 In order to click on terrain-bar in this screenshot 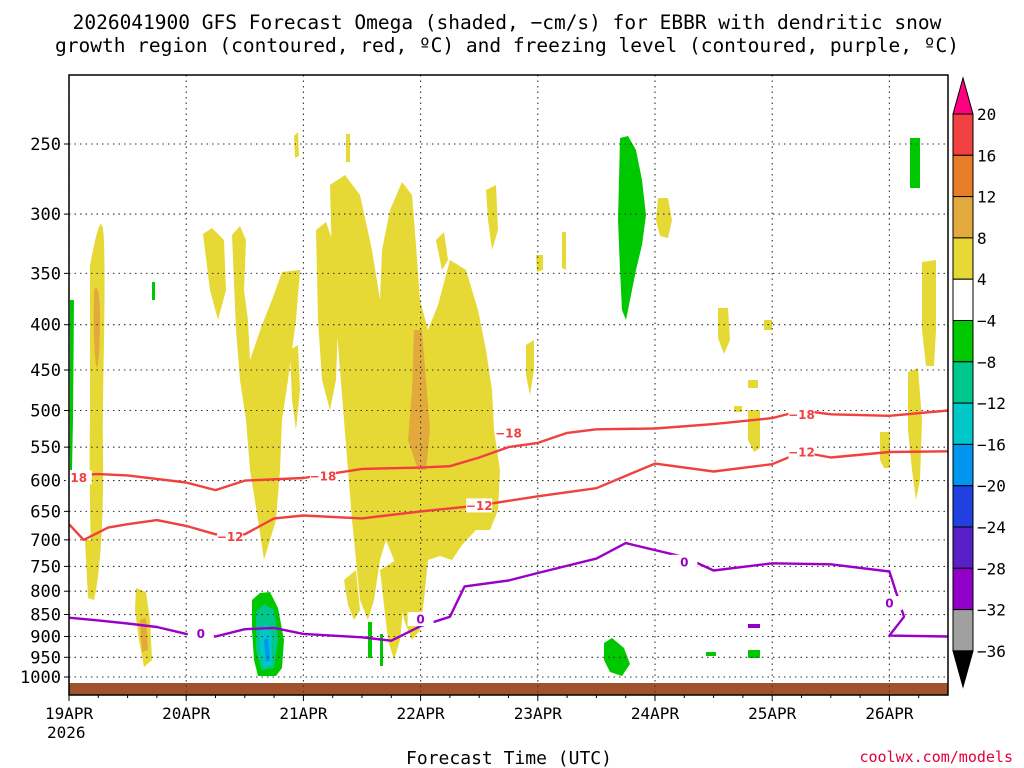, I will do `click(508, 689)`.